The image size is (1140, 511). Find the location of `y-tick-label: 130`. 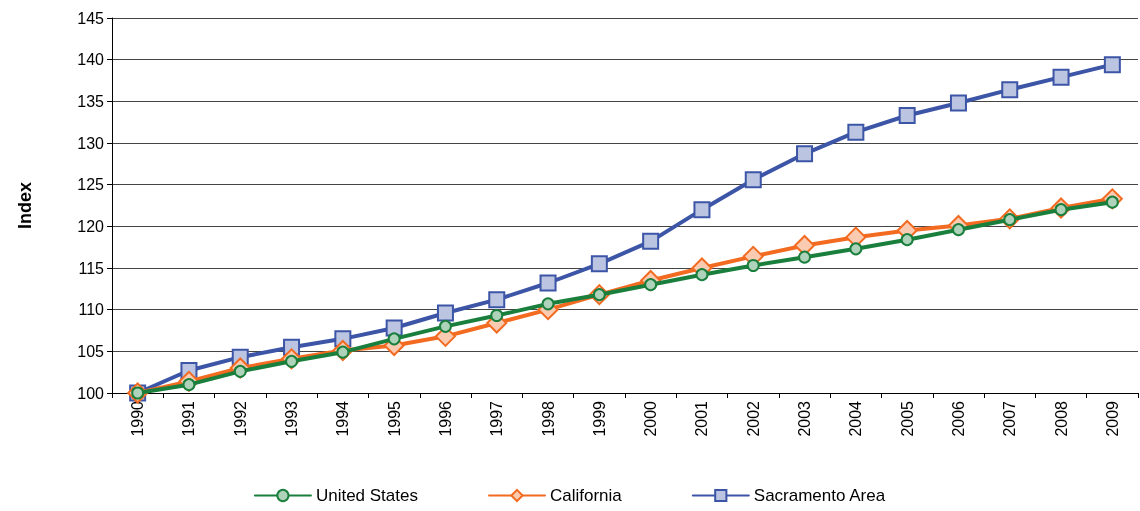

y-tick-label: 130 is located at coordinates (91, 143).